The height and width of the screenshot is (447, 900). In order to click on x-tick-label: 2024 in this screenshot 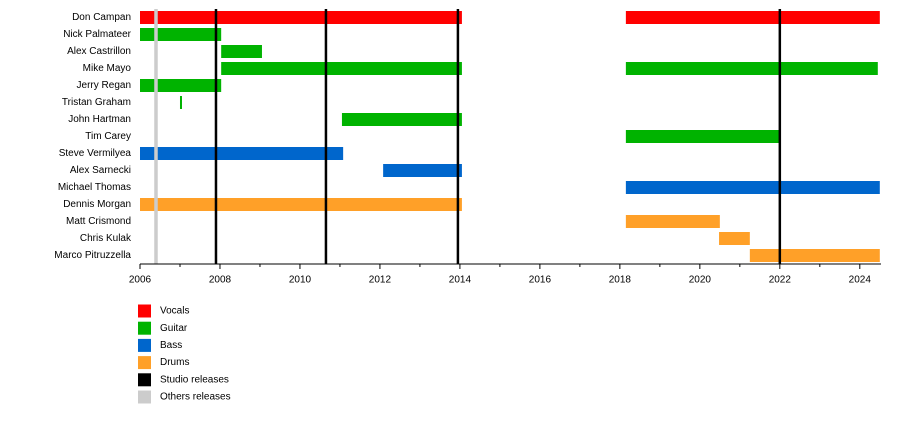, I will do `click(860, 280)`.